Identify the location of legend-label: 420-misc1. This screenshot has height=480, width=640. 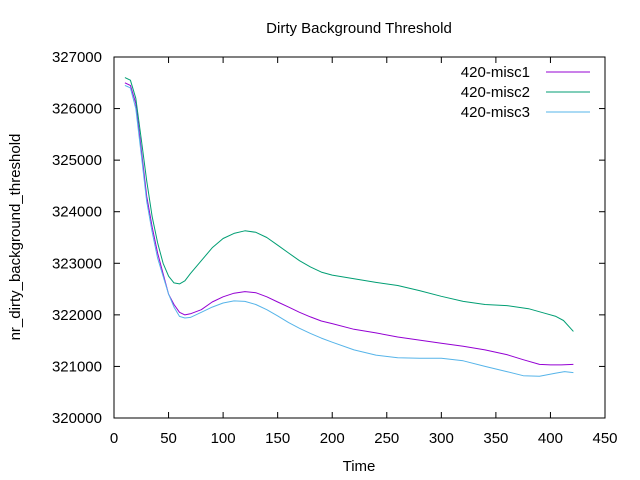
(495, 72).